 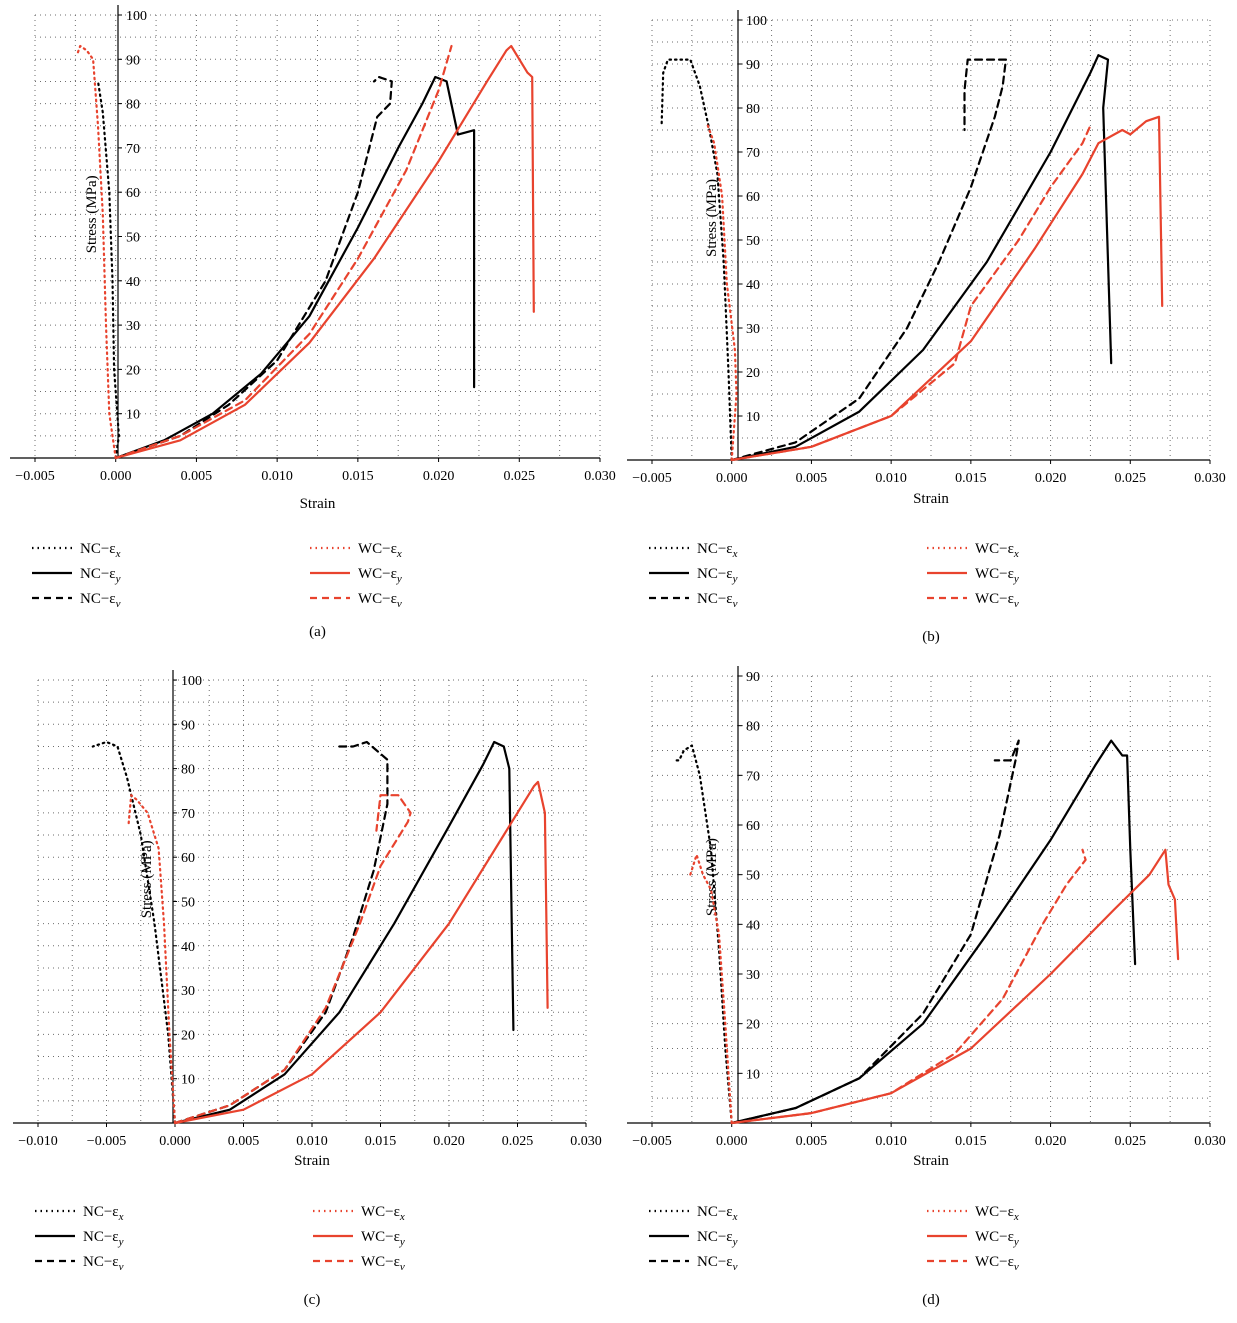 I want to click on x-tick-label: −0.010, so click(x=37, y=1141).